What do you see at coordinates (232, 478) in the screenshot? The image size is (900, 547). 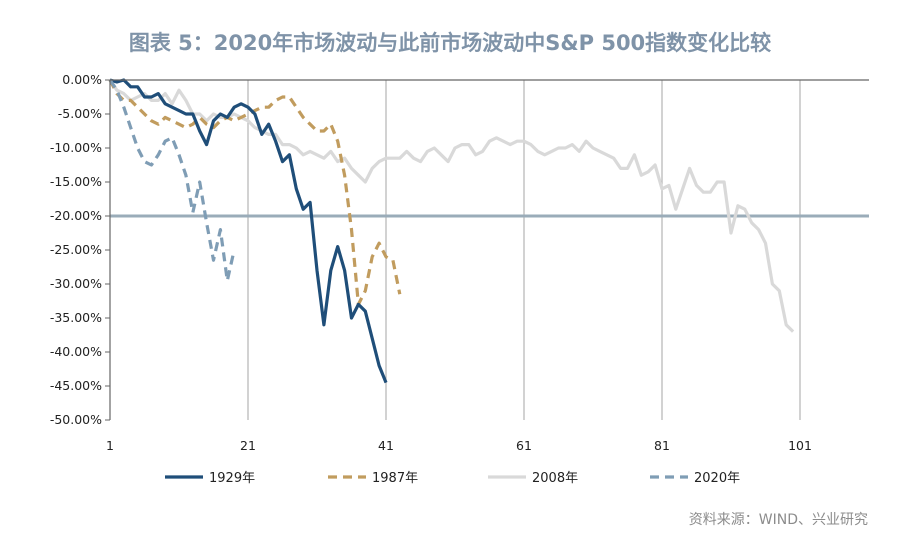 I see `legend-label: 1929年` at bounding box center [232, 478].